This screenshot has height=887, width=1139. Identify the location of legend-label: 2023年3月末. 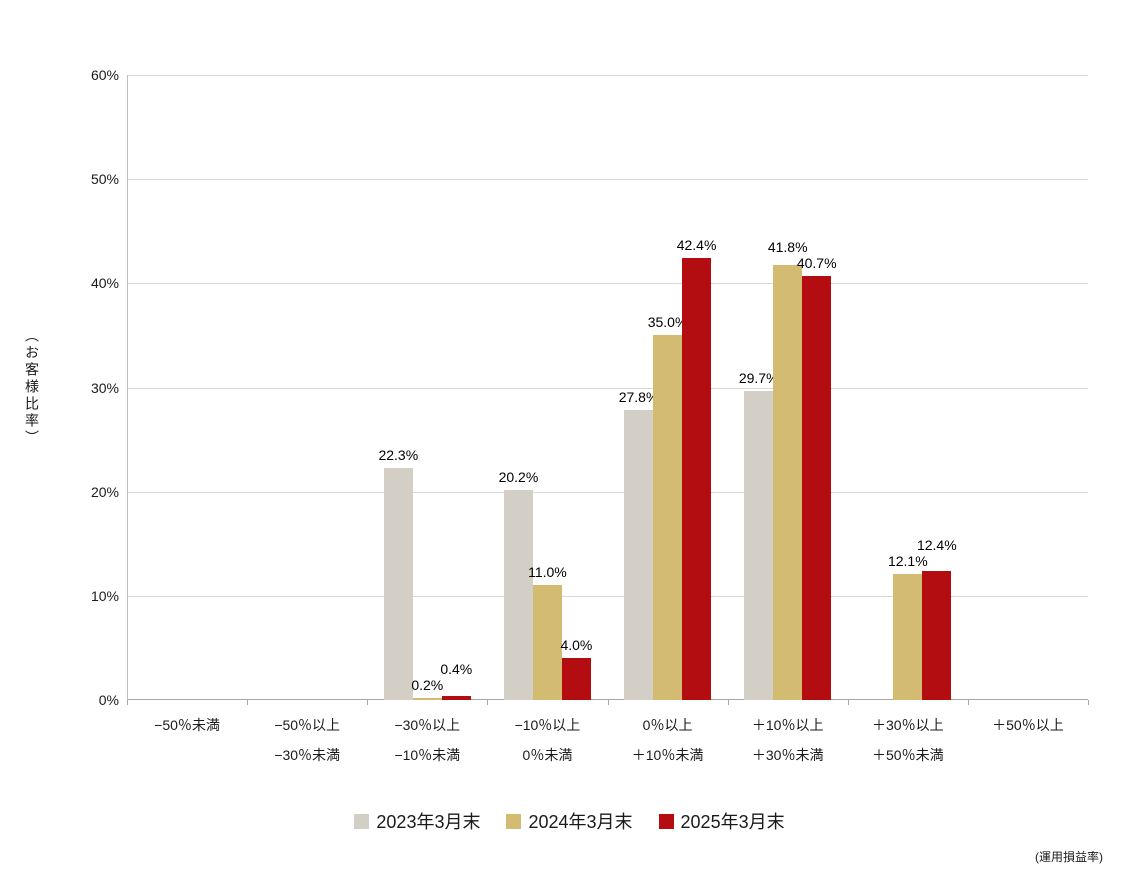
(428, 822).